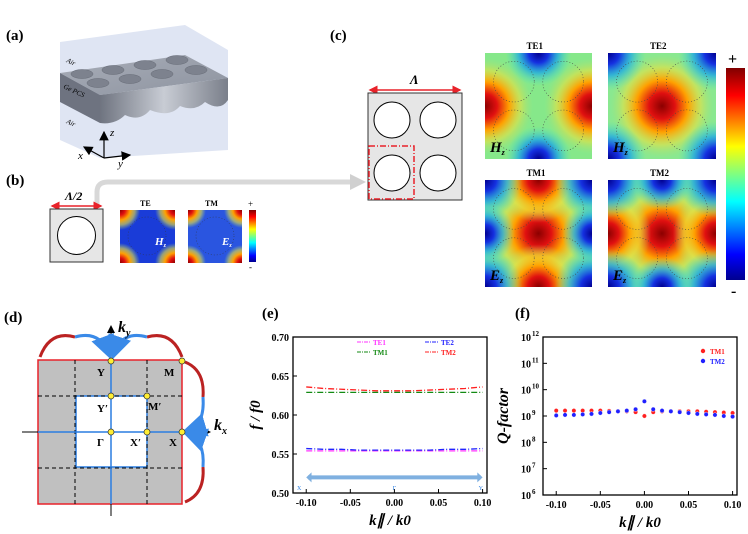 This screenshot has height=534, width=748. I want to click on axis-y: y, so click(120, 164).